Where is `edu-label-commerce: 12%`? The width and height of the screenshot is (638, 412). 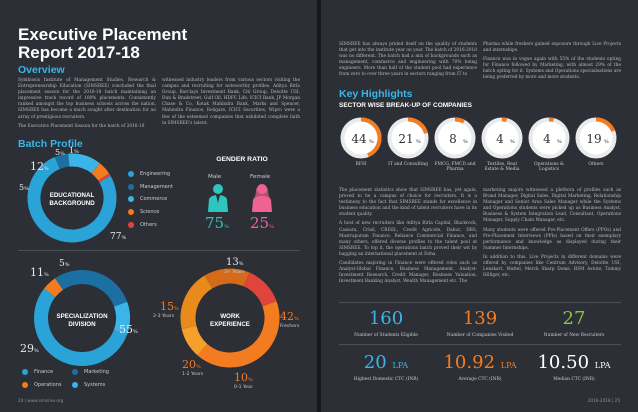 edu-label-commerce: 12% is located at coordinates (39, 166).